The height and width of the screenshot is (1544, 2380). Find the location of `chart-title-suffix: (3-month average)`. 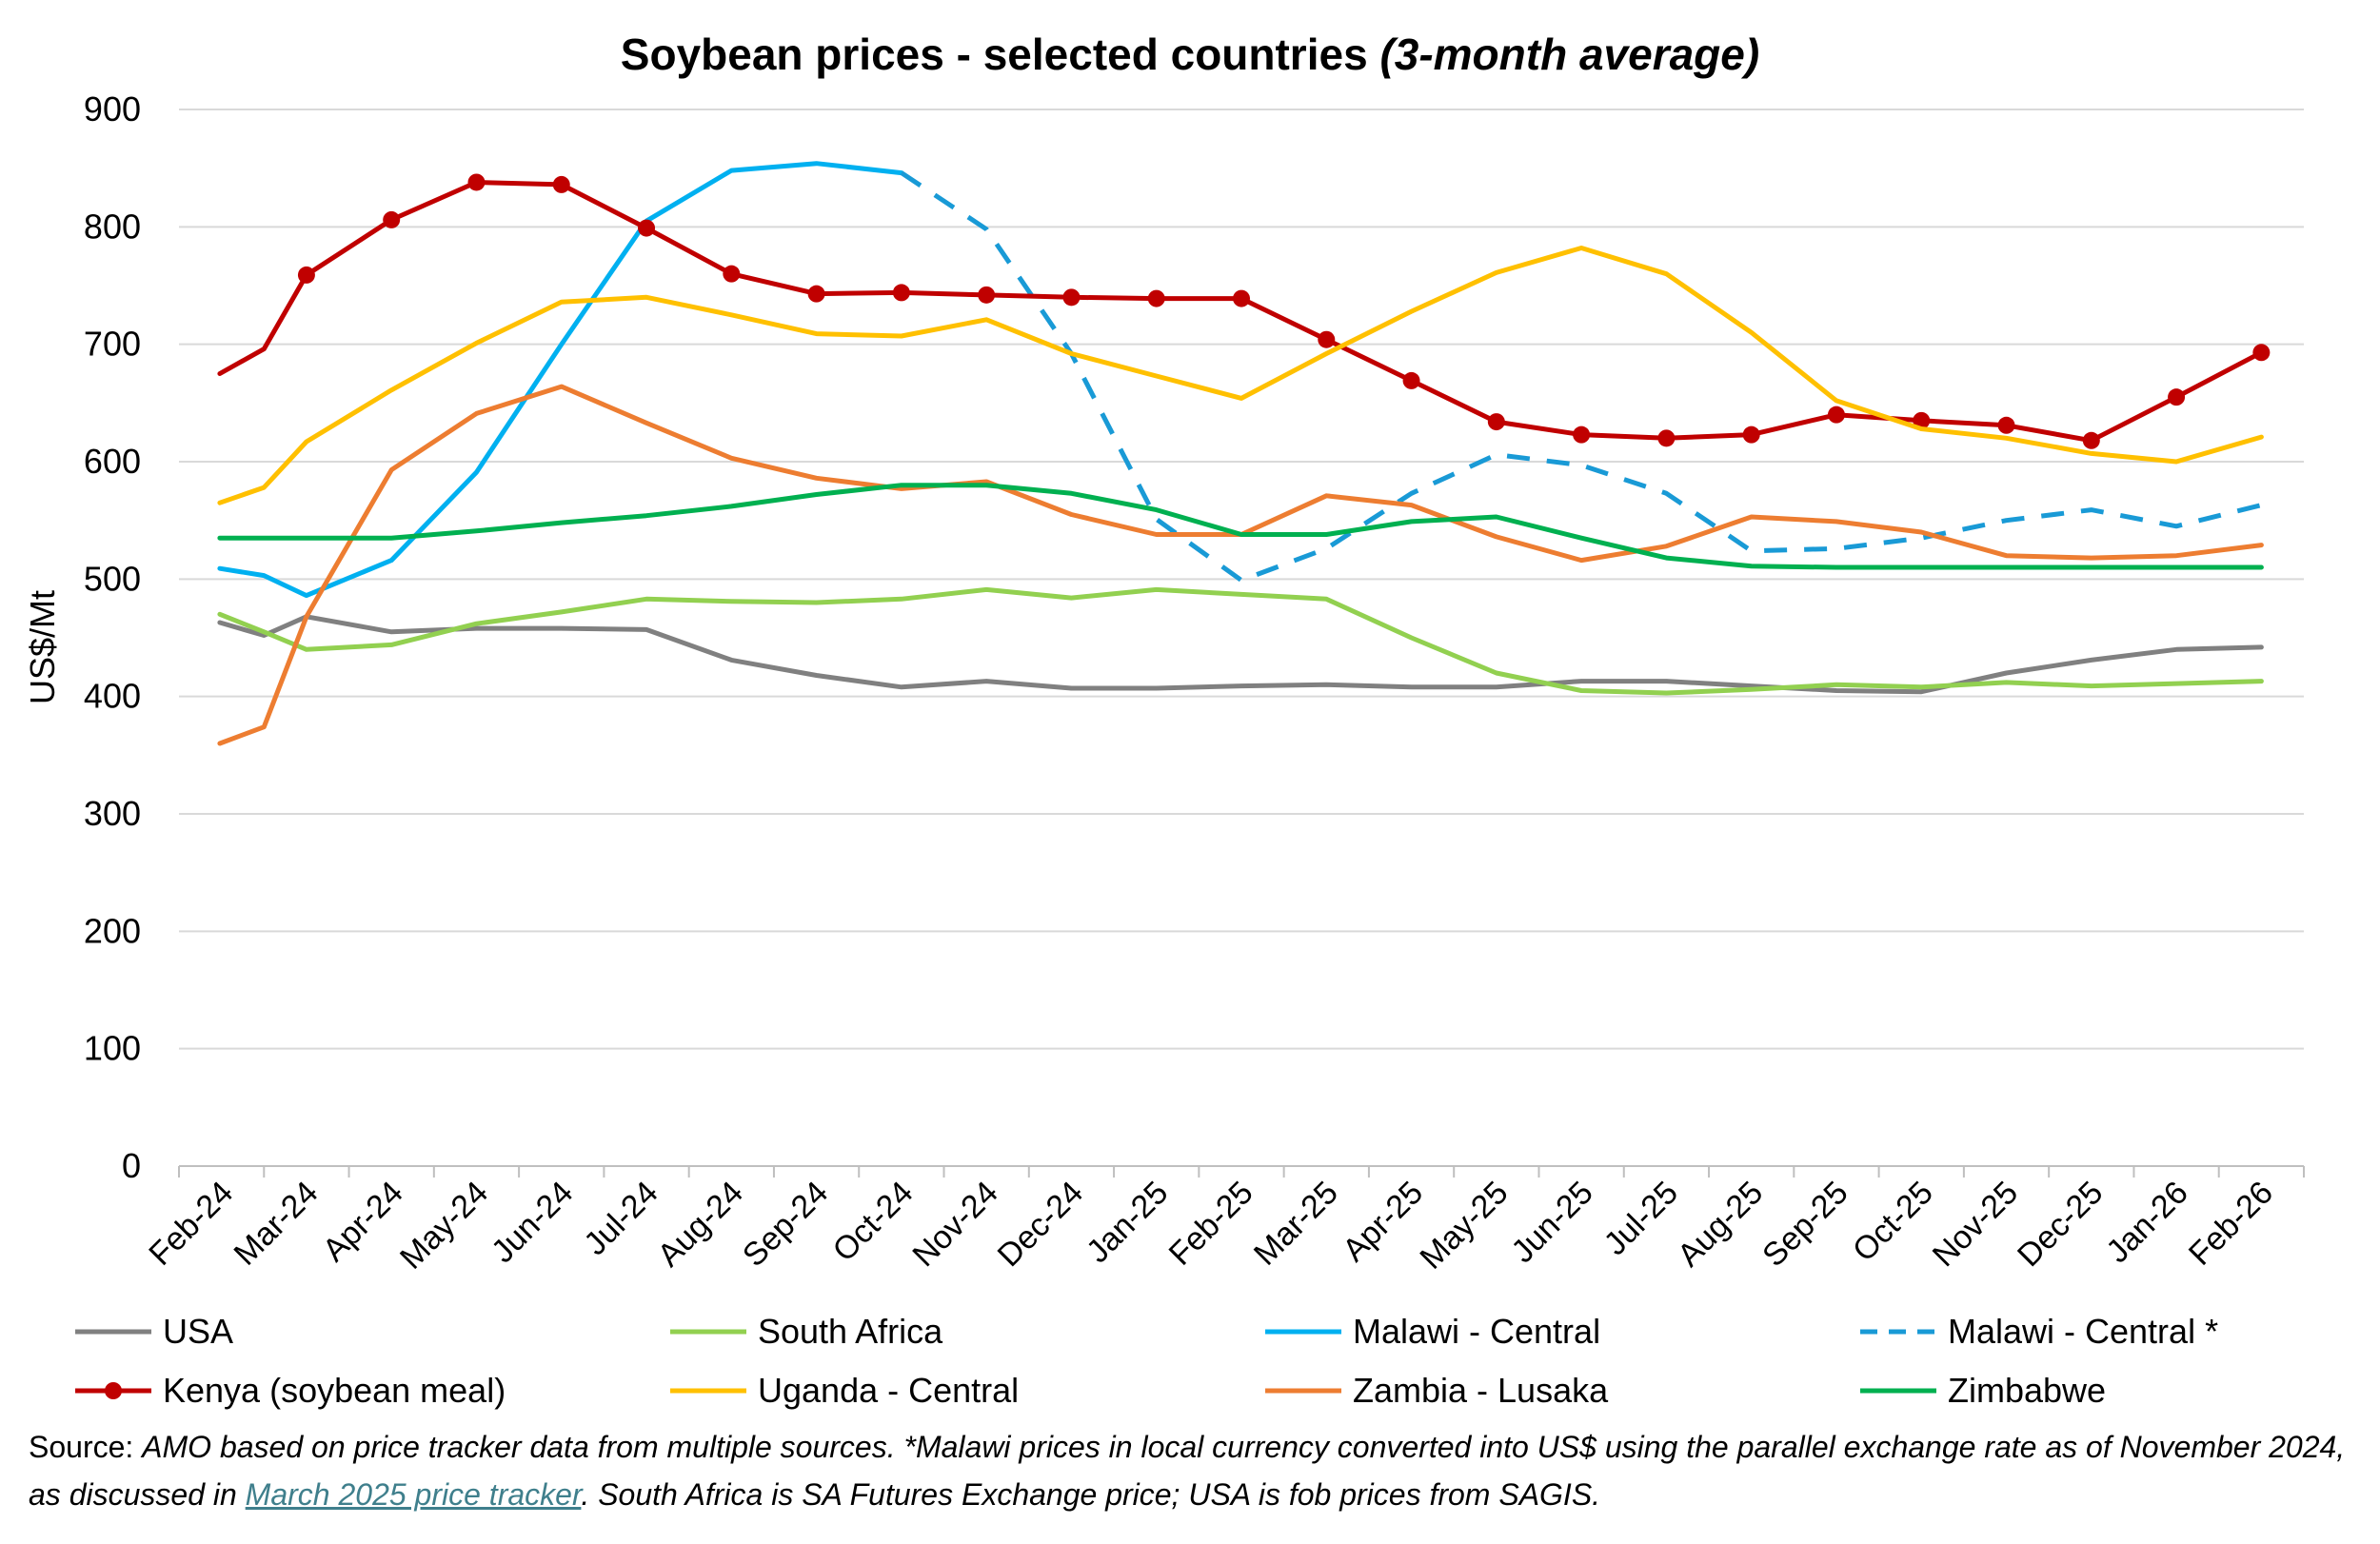

chart-title-suffix: (3-month average) is located at coordinates (1569, 54).